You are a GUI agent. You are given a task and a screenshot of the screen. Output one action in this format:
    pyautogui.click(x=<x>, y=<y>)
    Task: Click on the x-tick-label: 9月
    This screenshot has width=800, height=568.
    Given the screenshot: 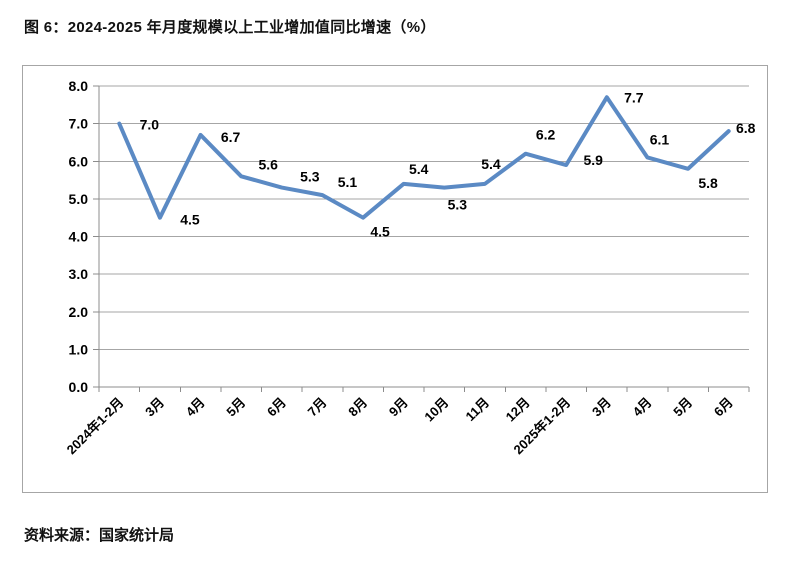 What is the action you would take?
    pyautogui.click(x=398, y=407)
    